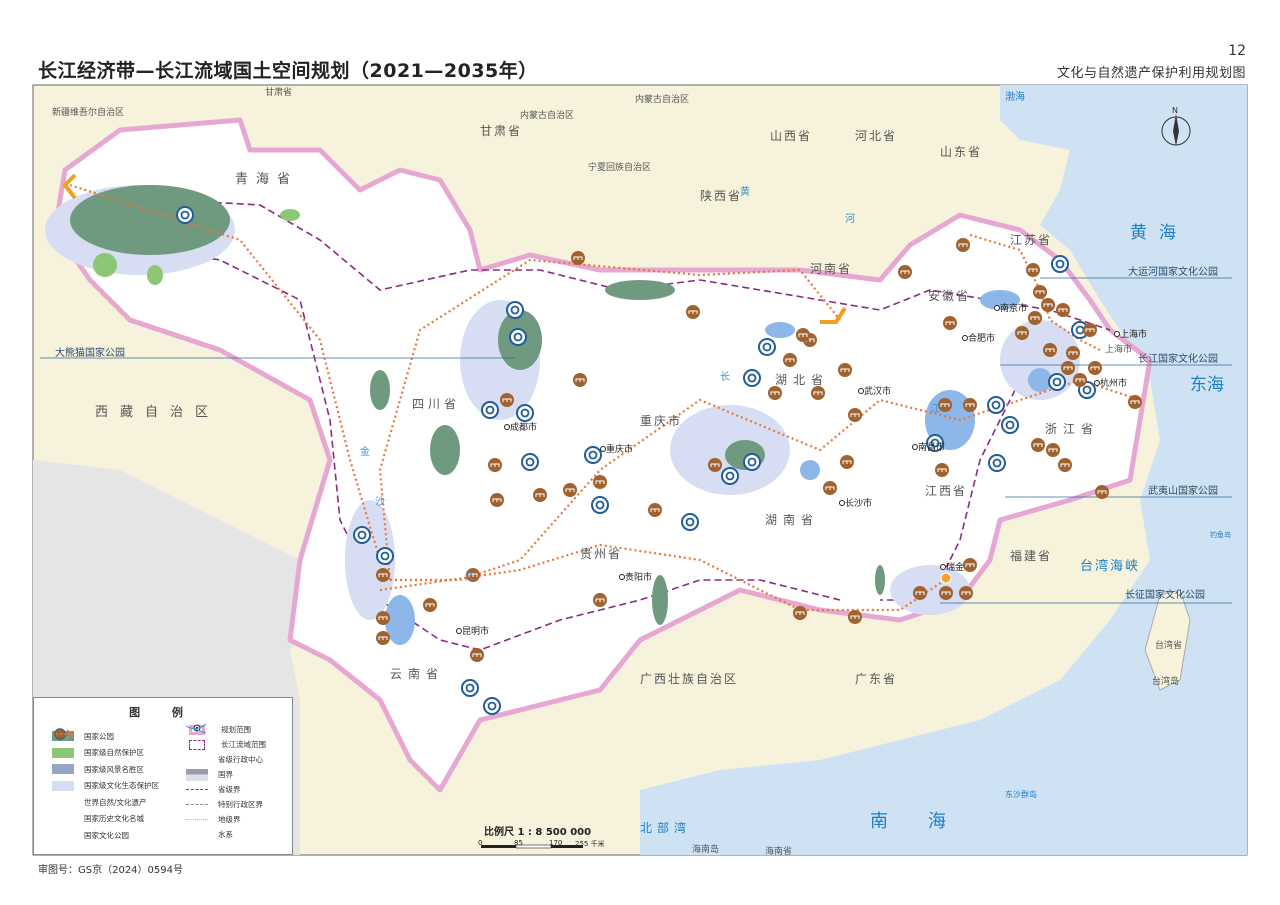 The width and height of the screenshot is (1280, 905). What do you see at coordinates (150, 220) in the screenshot?
I see `national-park-area` at bounding box center [150, 220].